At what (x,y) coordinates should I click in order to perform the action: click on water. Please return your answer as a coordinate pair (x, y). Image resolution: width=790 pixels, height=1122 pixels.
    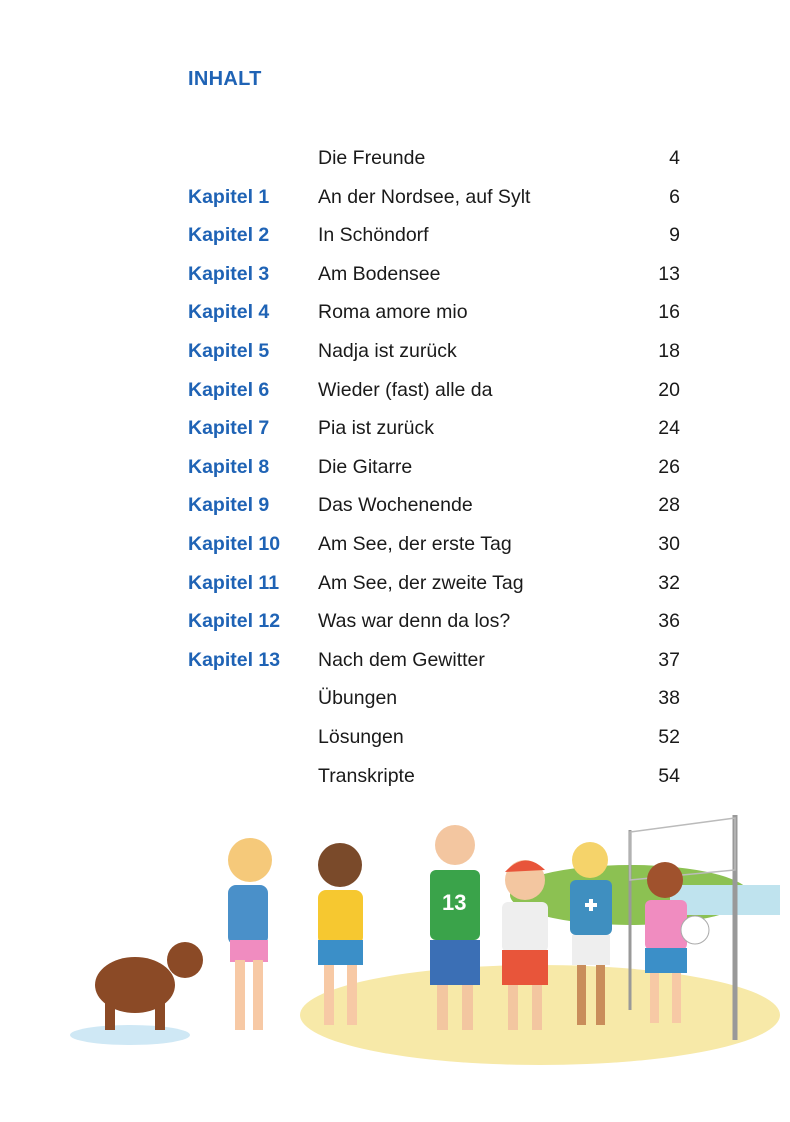
    Looking at the image, I should click on (725, 900).